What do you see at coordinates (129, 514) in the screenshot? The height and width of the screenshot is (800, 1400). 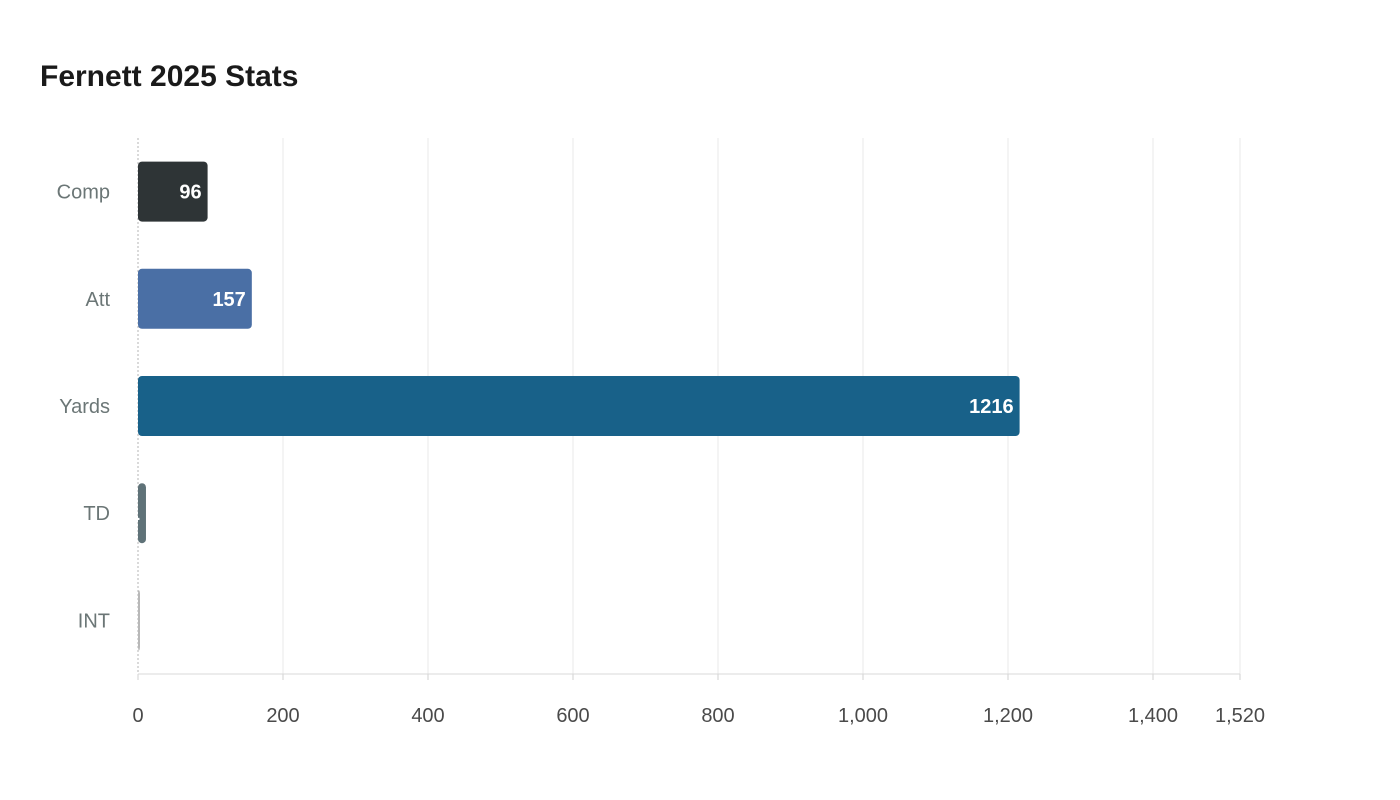 I see `data-label: 11` at bounding box center [129, 514].